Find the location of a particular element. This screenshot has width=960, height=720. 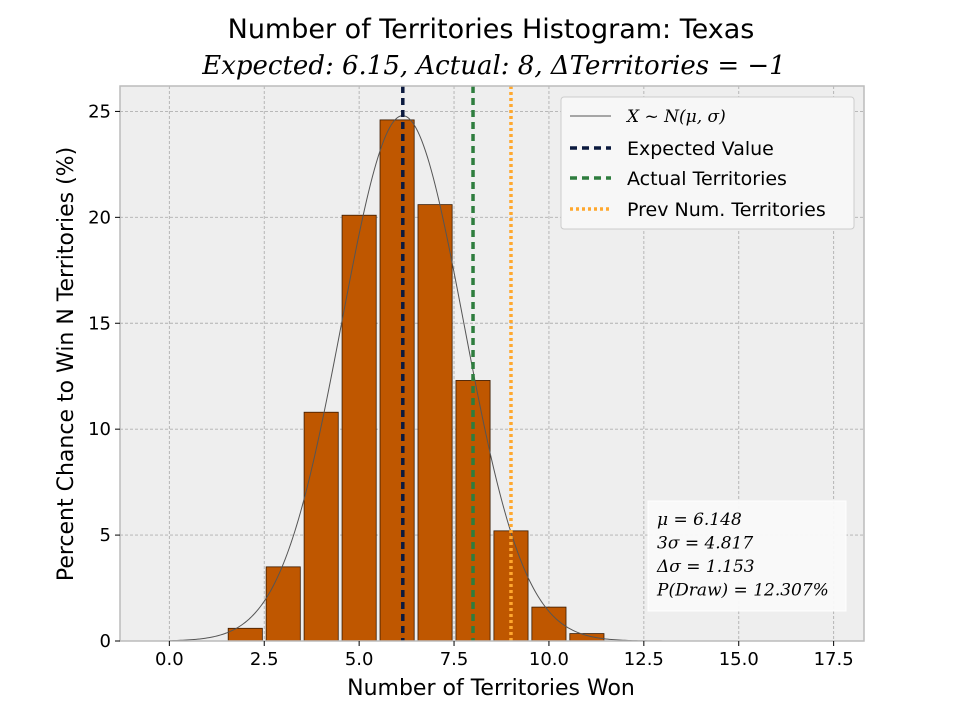

legend-label-2: Actual Territories is located at coordinates (707, 179).